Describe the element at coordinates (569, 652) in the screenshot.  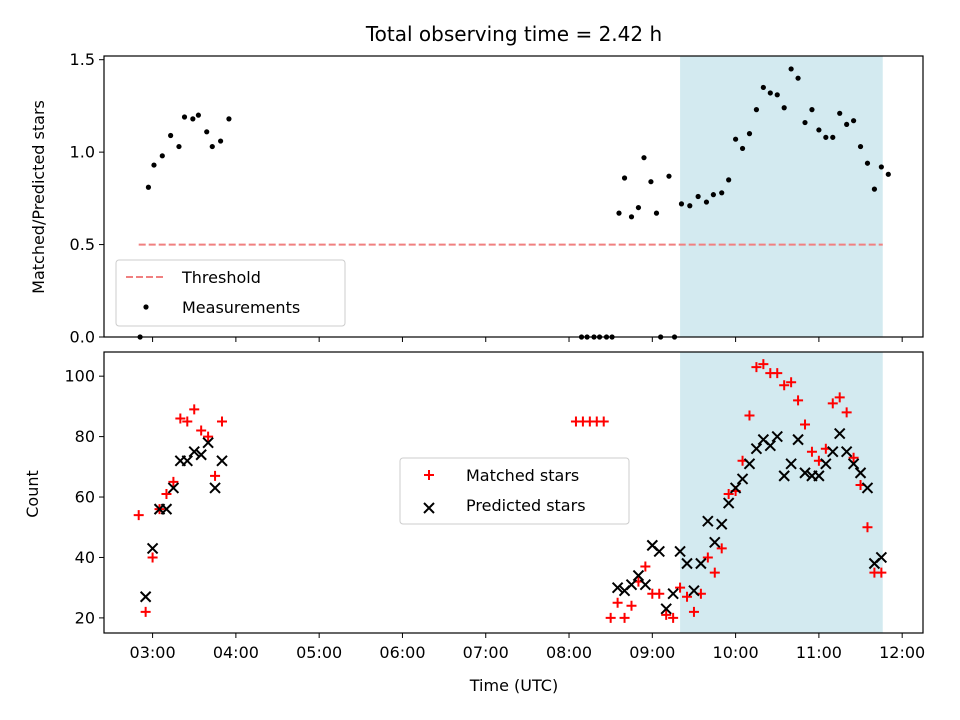
I see `x-tick-label: 08:00` at that location.